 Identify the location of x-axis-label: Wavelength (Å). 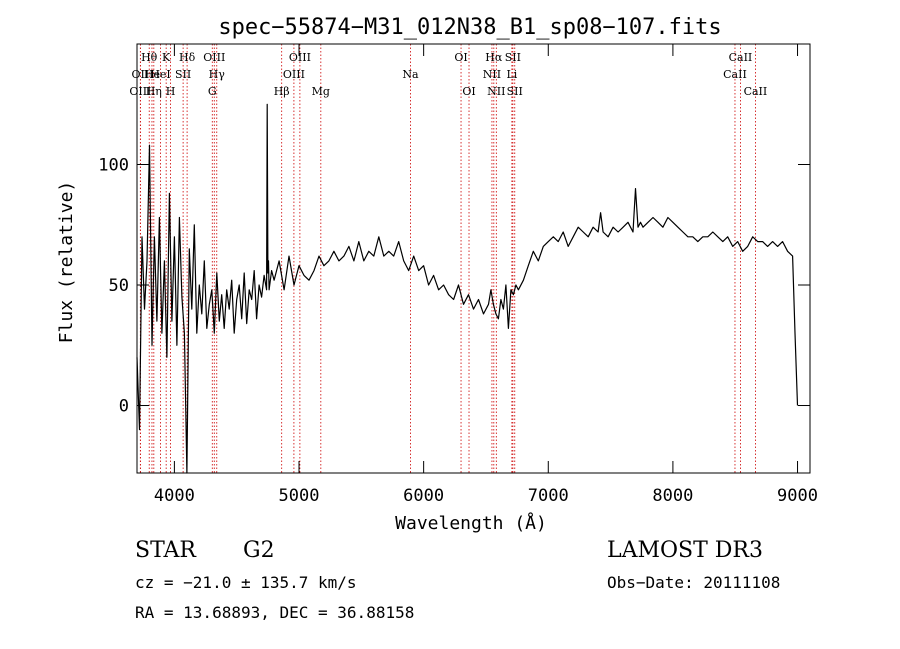
(471, 523).